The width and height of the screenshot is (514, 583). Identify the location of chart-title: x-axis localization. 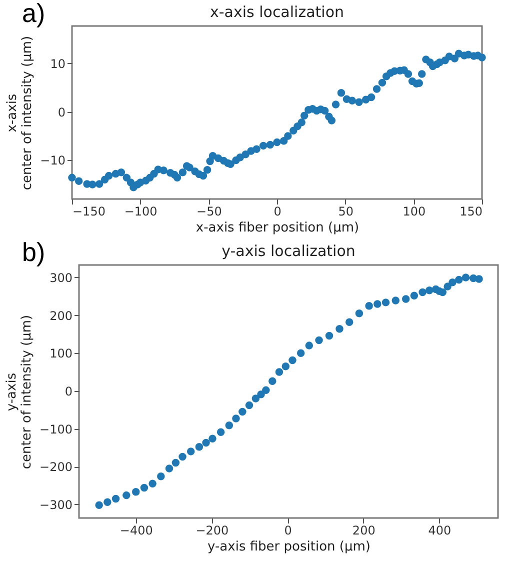
(277, 12).